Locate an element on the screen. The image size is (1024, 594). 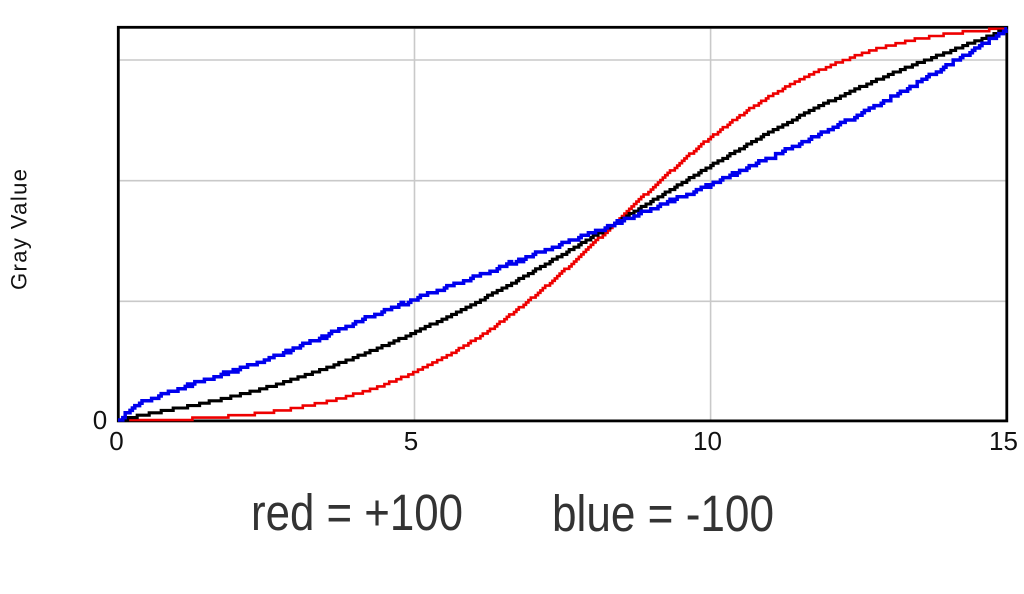
svg-text: Gray Value is located at coordinates (19, 229).